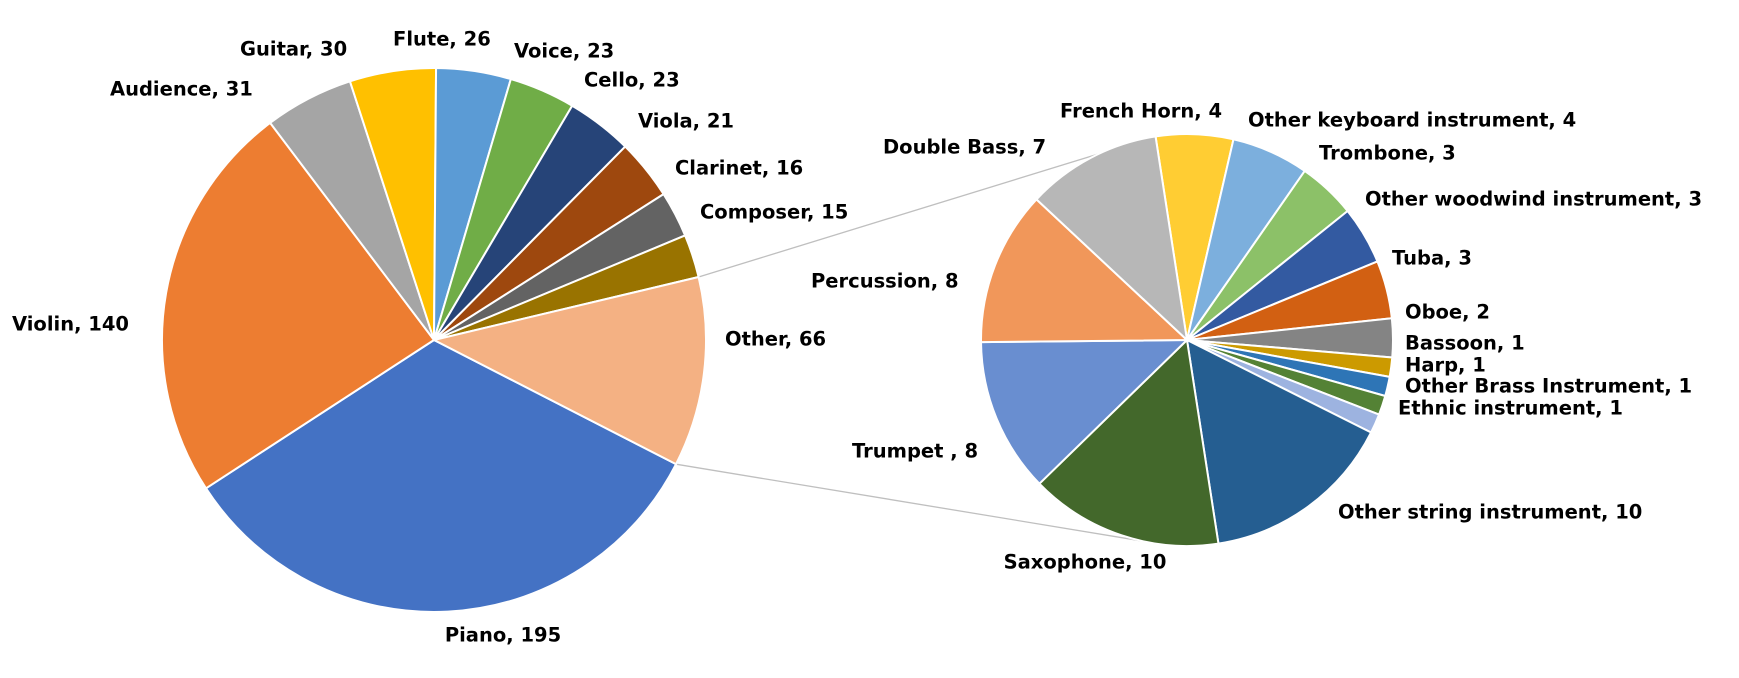 The height and width of the screenshot is (678, 1739). Describe the element at coordinates (739, 168) in the screenshot. I see `main-label-clarinet: Clarinet, 16` at that location.